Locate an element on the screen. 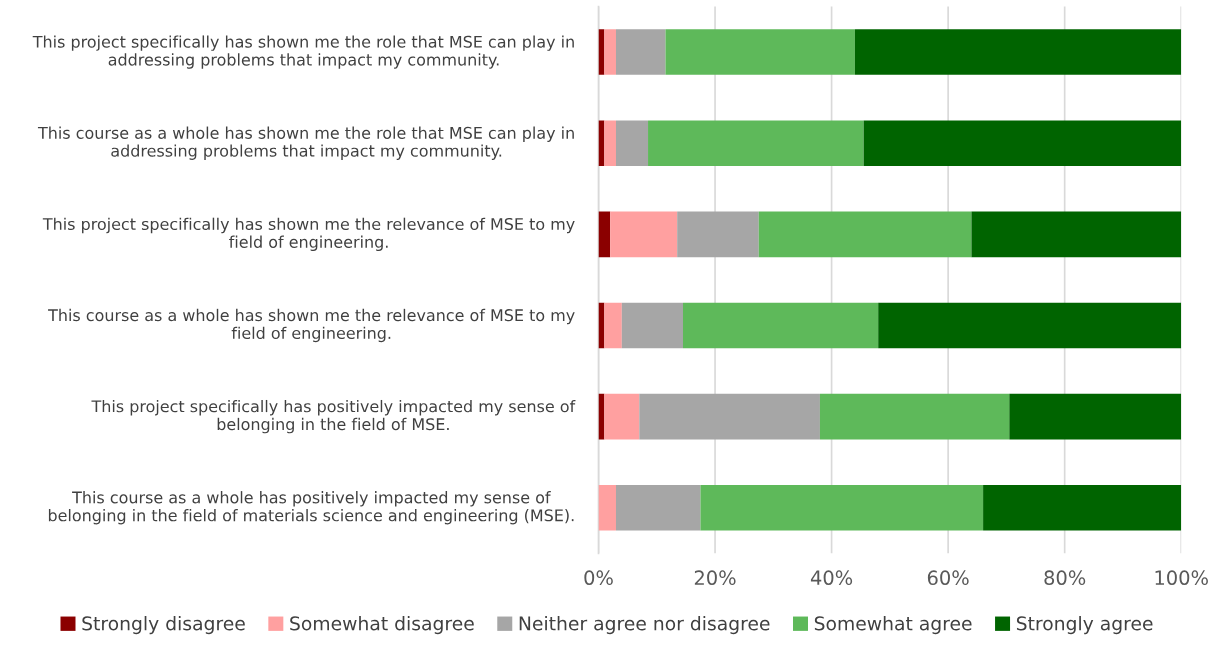  y-tick-label: This project specifically has shown me the relevance of MSE to my field of engineering. is located at coordinates (308, 234).